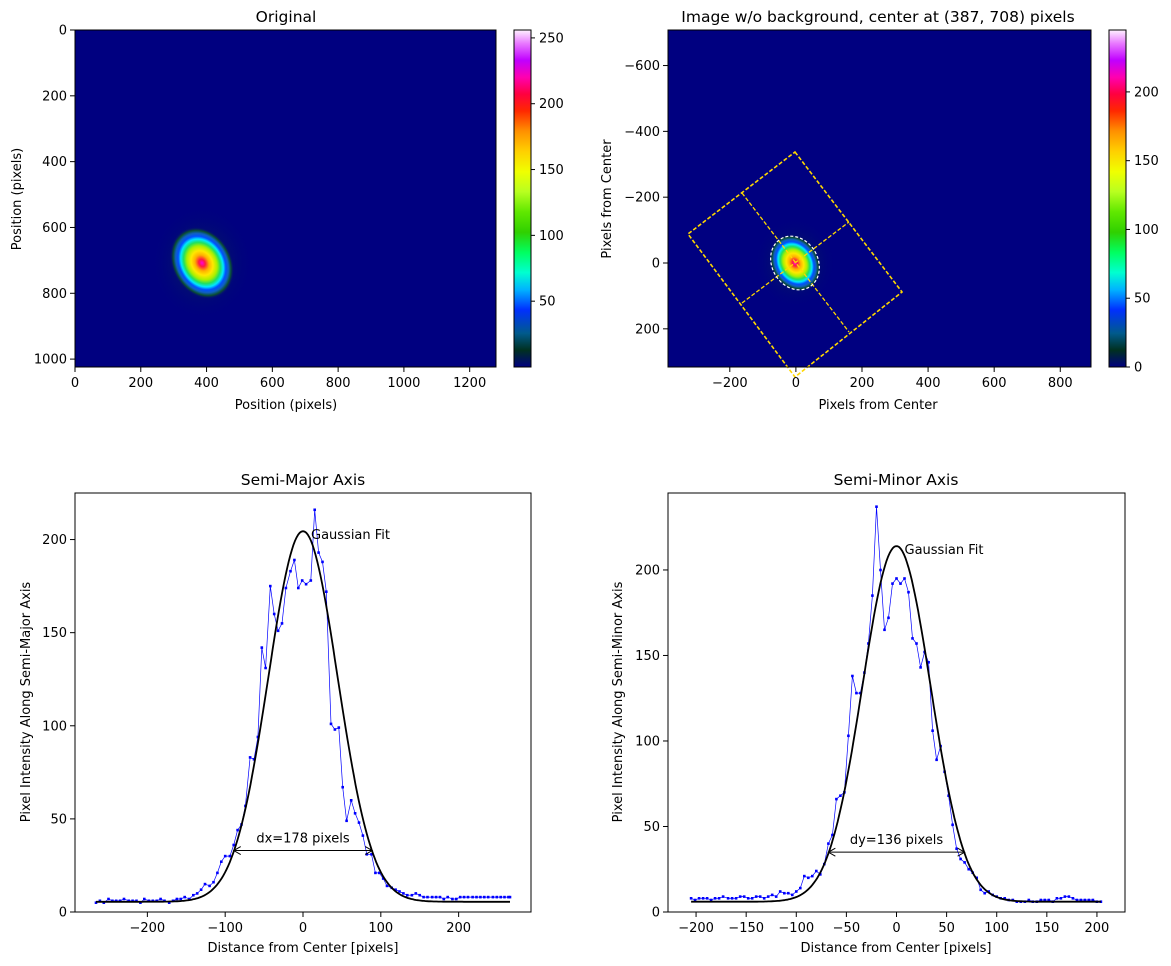 The image size is (1171, 966). What do you see at coordinates (651, 742) in the screenshot?
I see `semi-minor-y-ticks: 0 50 100 150 200` at bounding box center [651, 742].